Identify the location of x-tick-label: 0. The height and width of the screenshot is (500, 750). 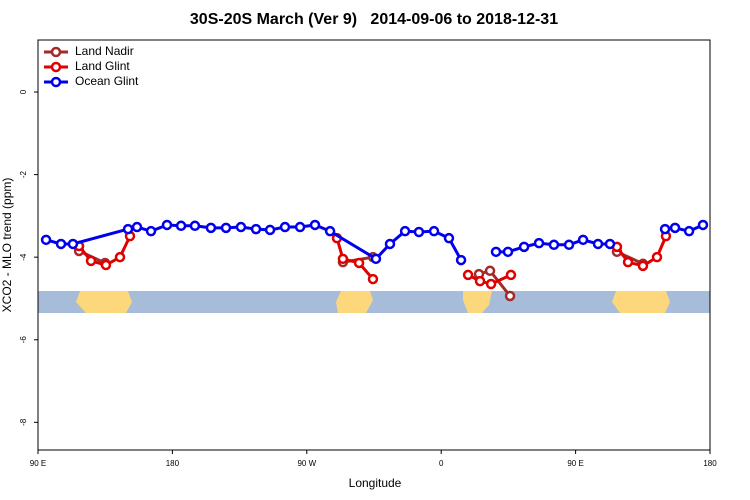
(441, 463).